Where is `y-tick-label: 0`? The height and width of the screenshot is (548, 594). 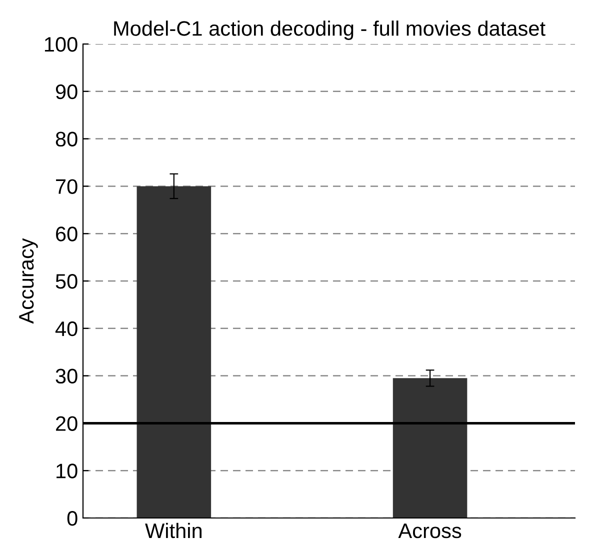
y-tick-label: 0 is located at coordinates (72, 518).